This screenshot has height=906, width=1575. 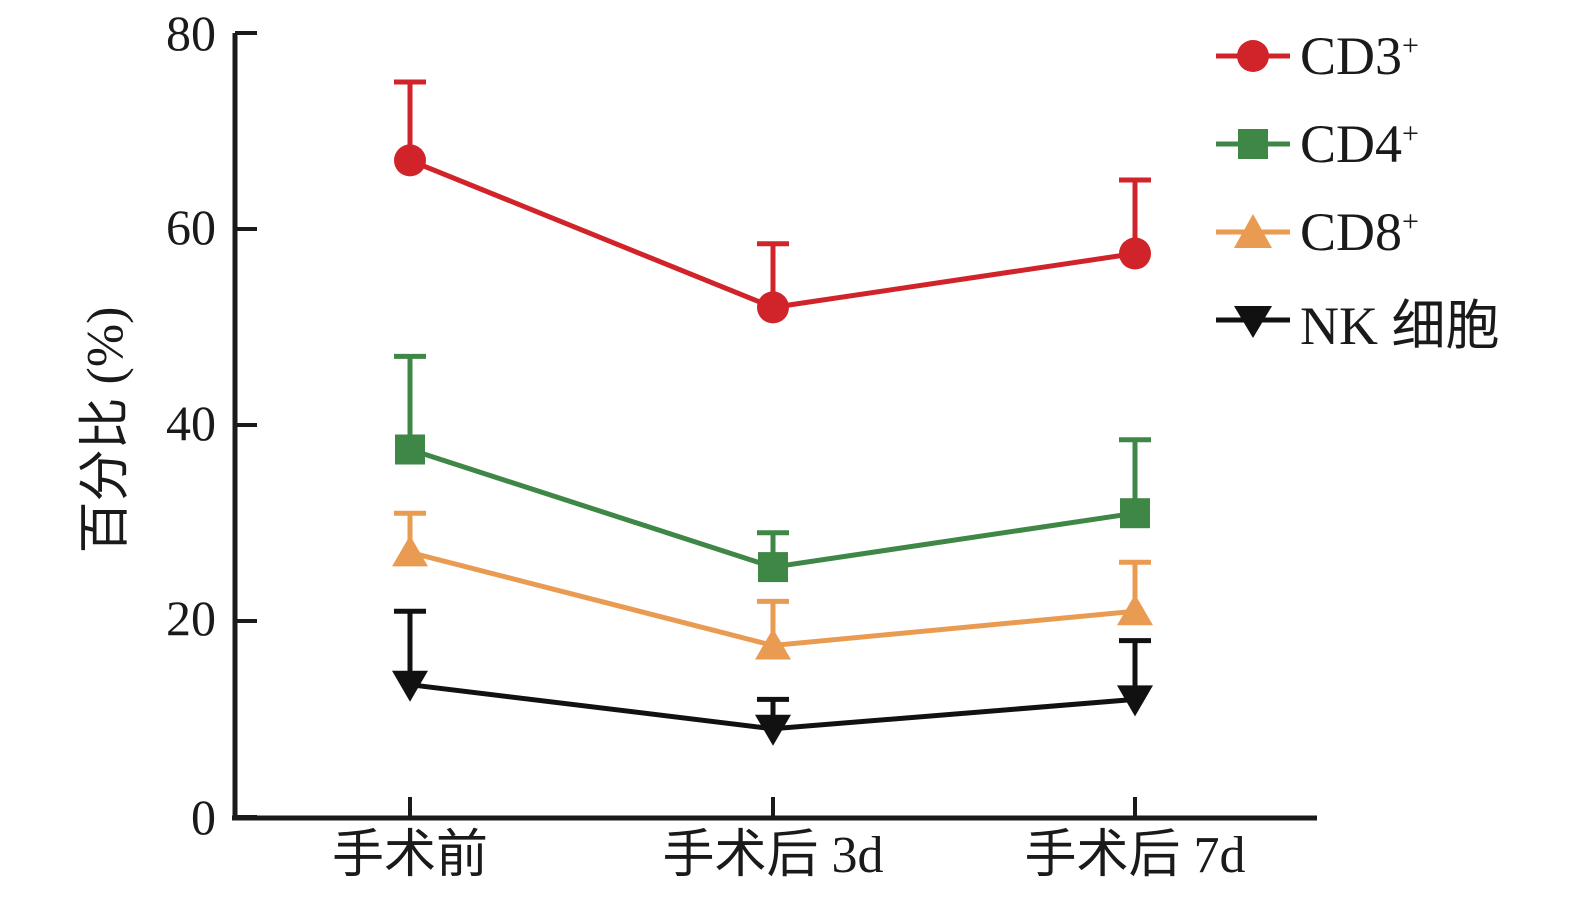 What do you see at coordinates (1400, 325) in the screenshot?
I see `legend-label: NK 细胞` at bounding box center [1400, 325].